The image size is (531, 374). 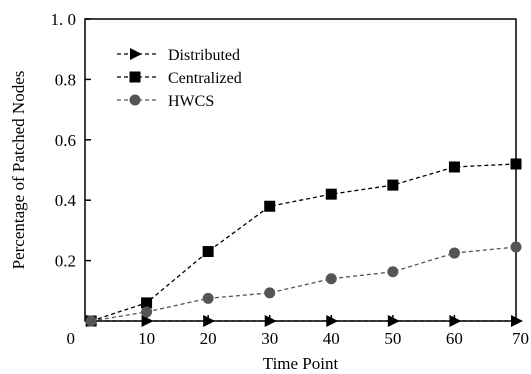 I want to click on legend: Distributed Centralized HWCS, so click(x=179, y=78).